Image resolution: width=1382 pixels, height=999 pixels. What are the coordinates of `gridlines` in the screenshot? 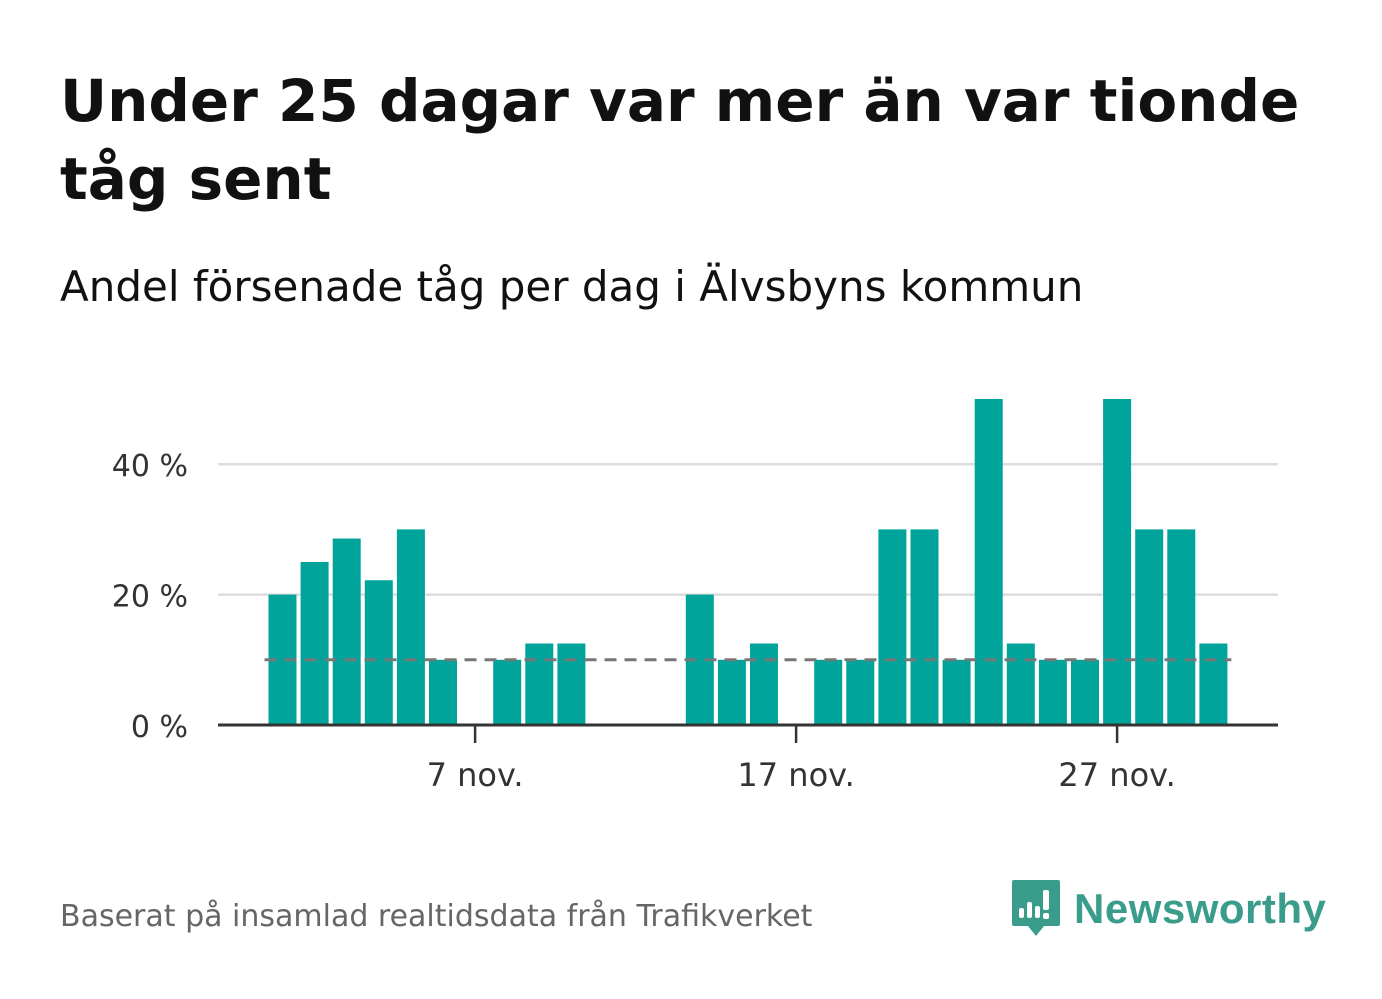 It's located at (748, 529).